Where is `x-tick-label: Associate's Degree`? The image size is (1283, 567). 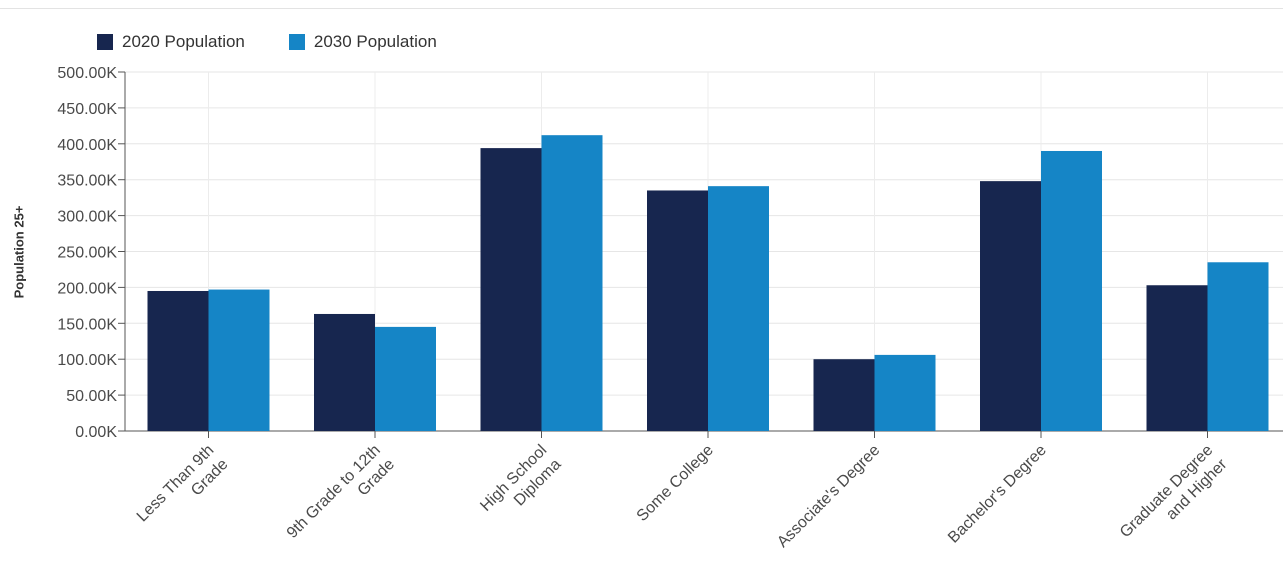
x-tick-label: Associate's Degree is located at coordinates (828, 496).